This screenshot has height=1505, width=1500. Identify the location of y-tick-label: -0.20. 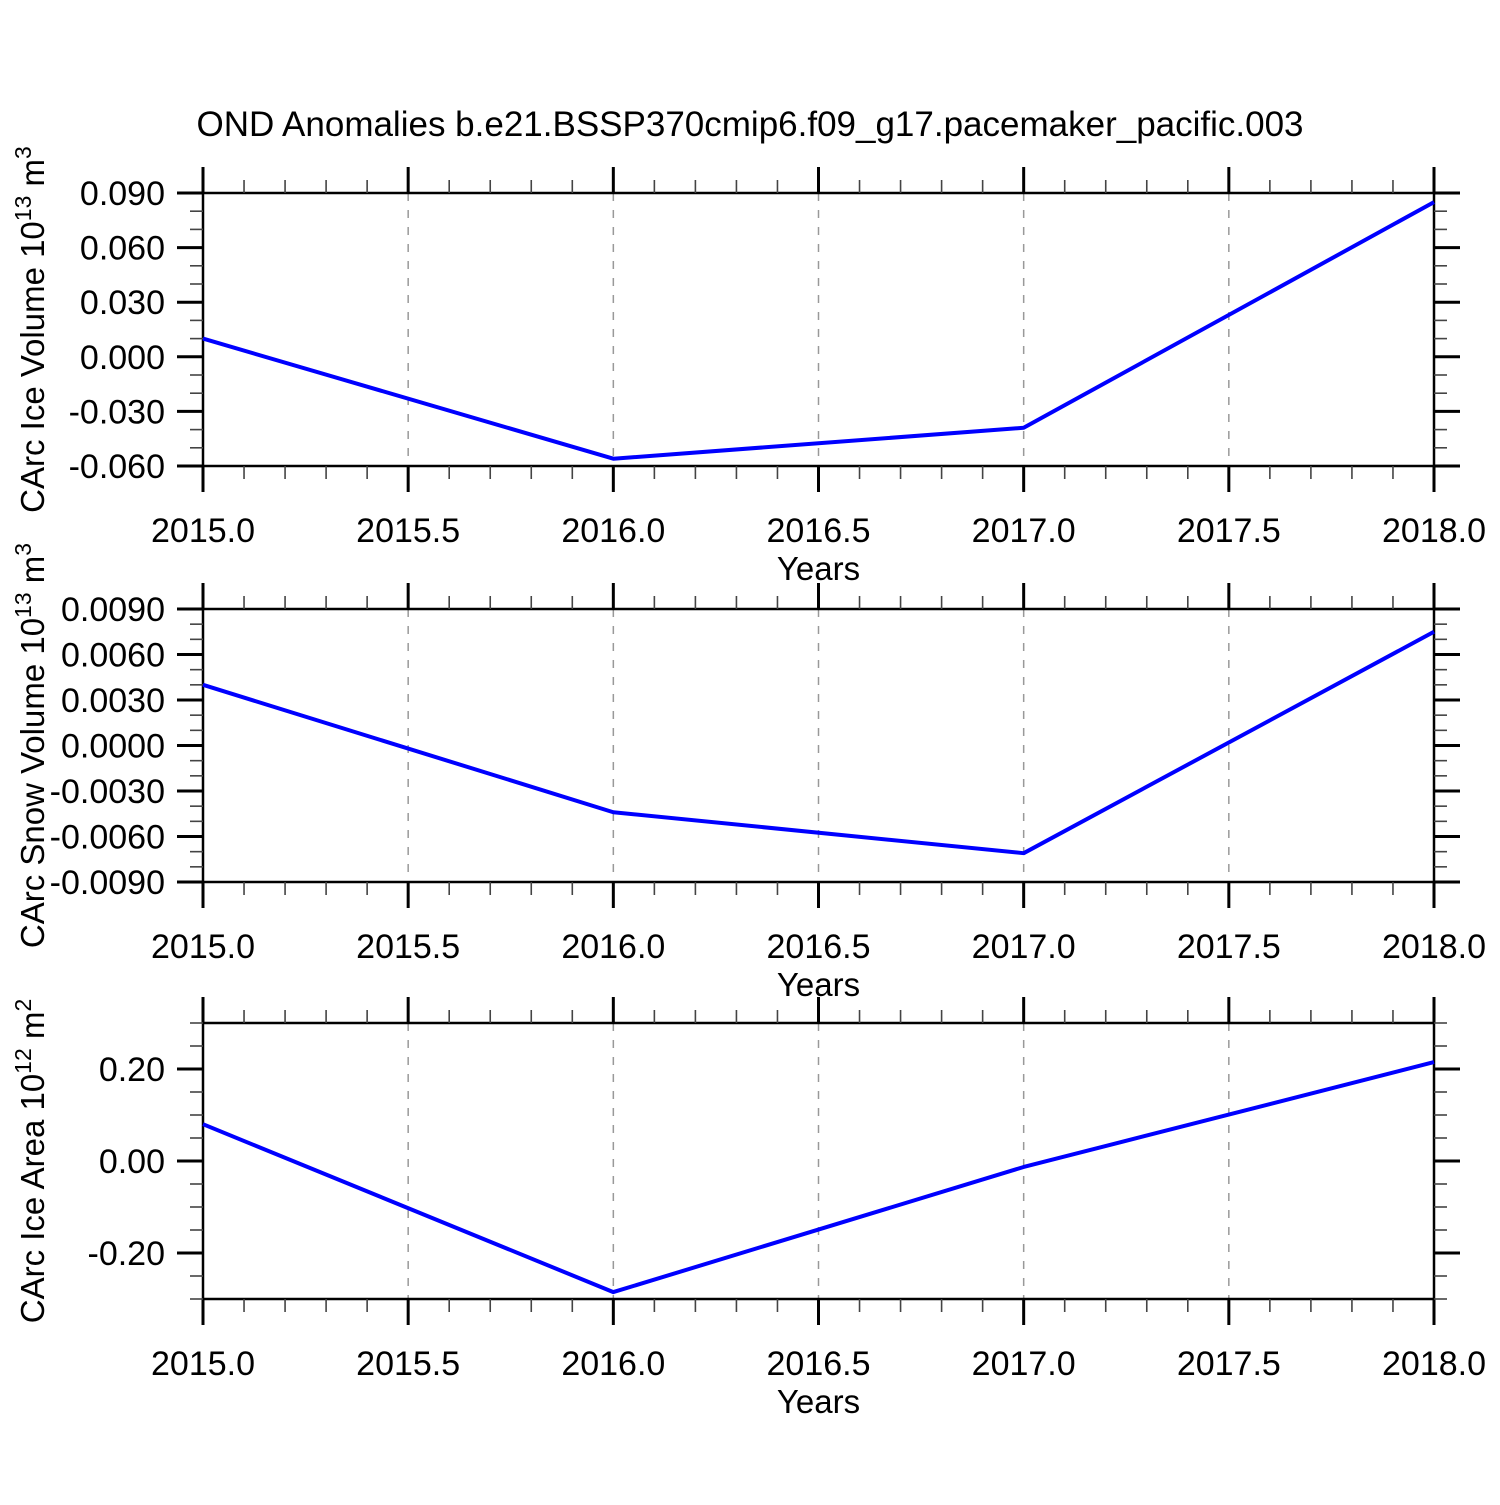
(127, 1254).